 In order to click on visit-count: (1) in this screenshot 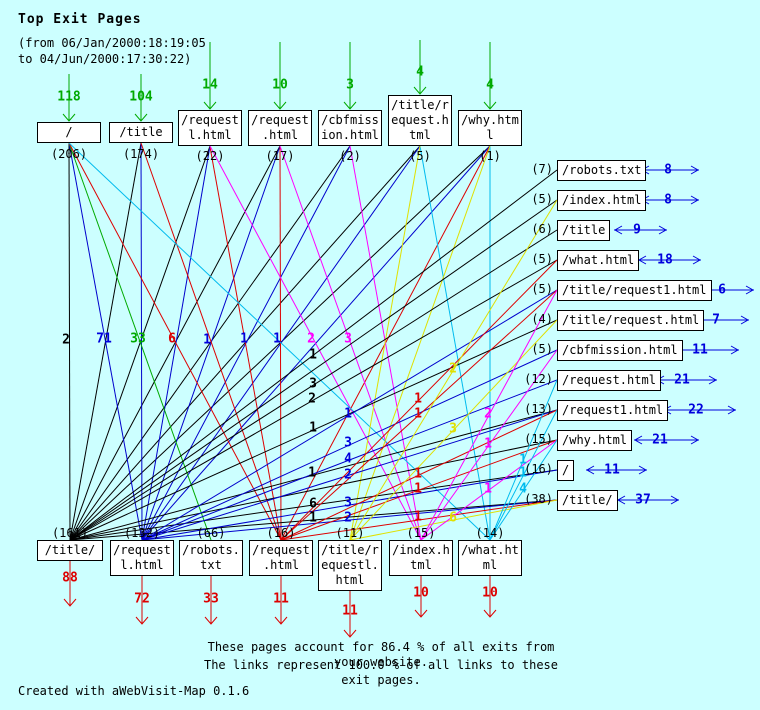, I will do `click(490, 156)`.